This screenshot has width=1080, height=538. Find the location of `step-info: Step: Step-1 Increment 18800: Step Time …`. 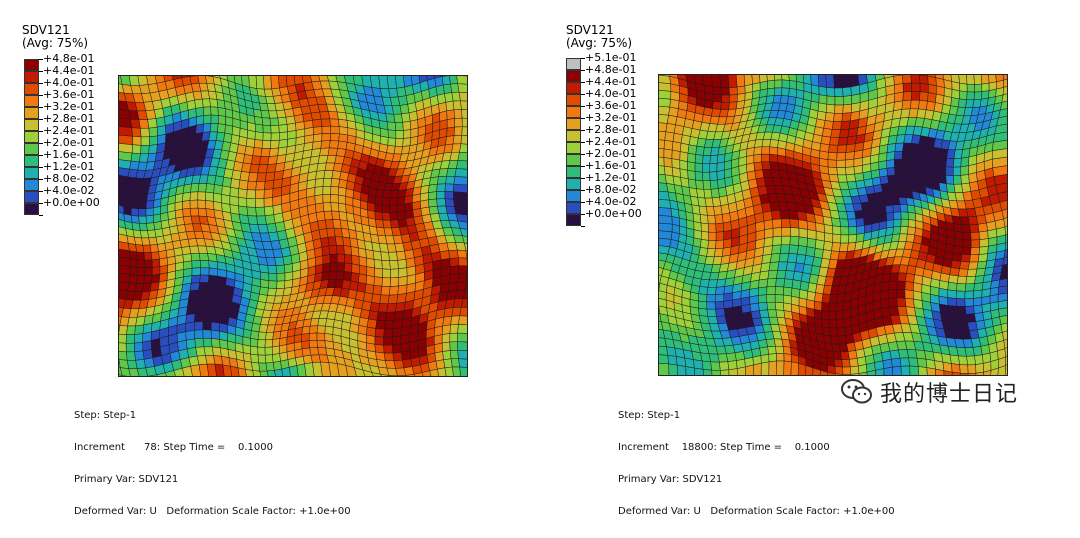

step-info: Step: Step-1 Increment 18800: Step Time … is located at coordinates (756, 464).